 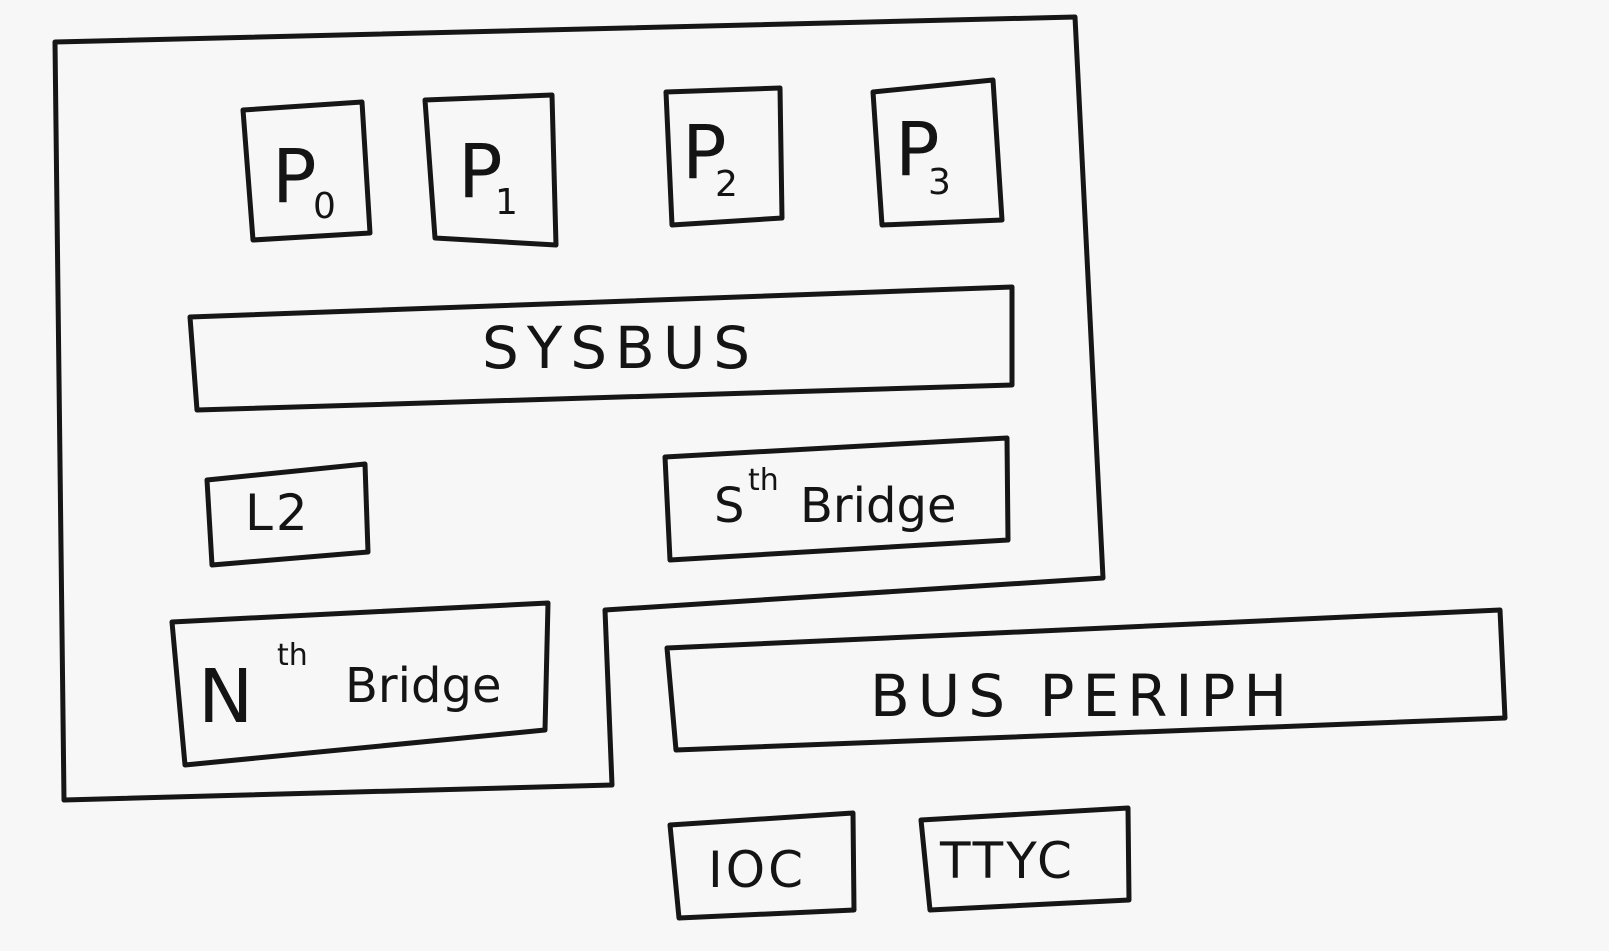 I want to click on sysbus-label: SYSBUS, so click(x=620, y=348).